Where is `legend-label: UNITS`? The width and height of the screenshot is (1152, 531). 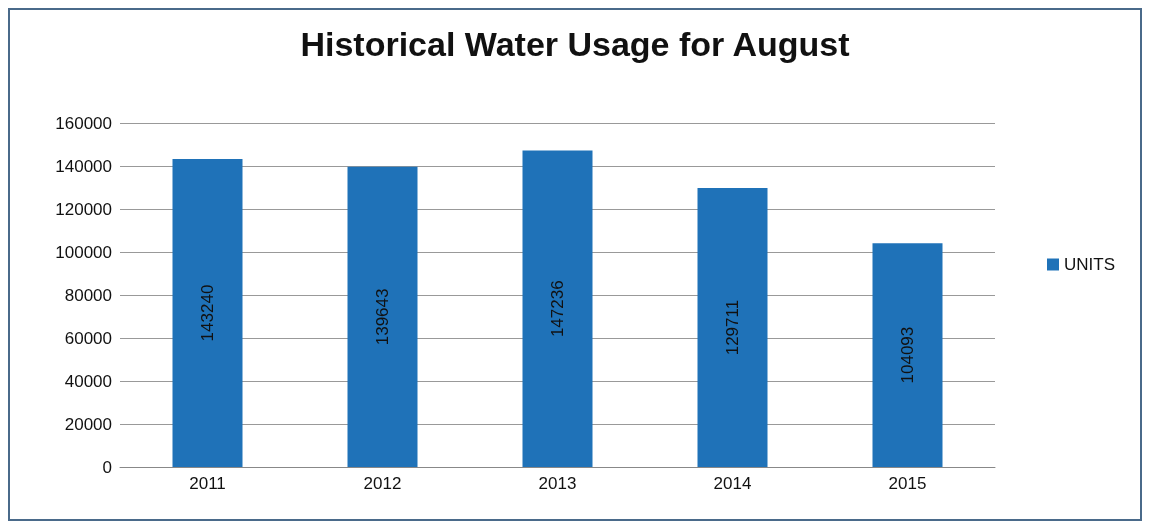
legend-label: UNITS is located at coordinates (1089, 264).